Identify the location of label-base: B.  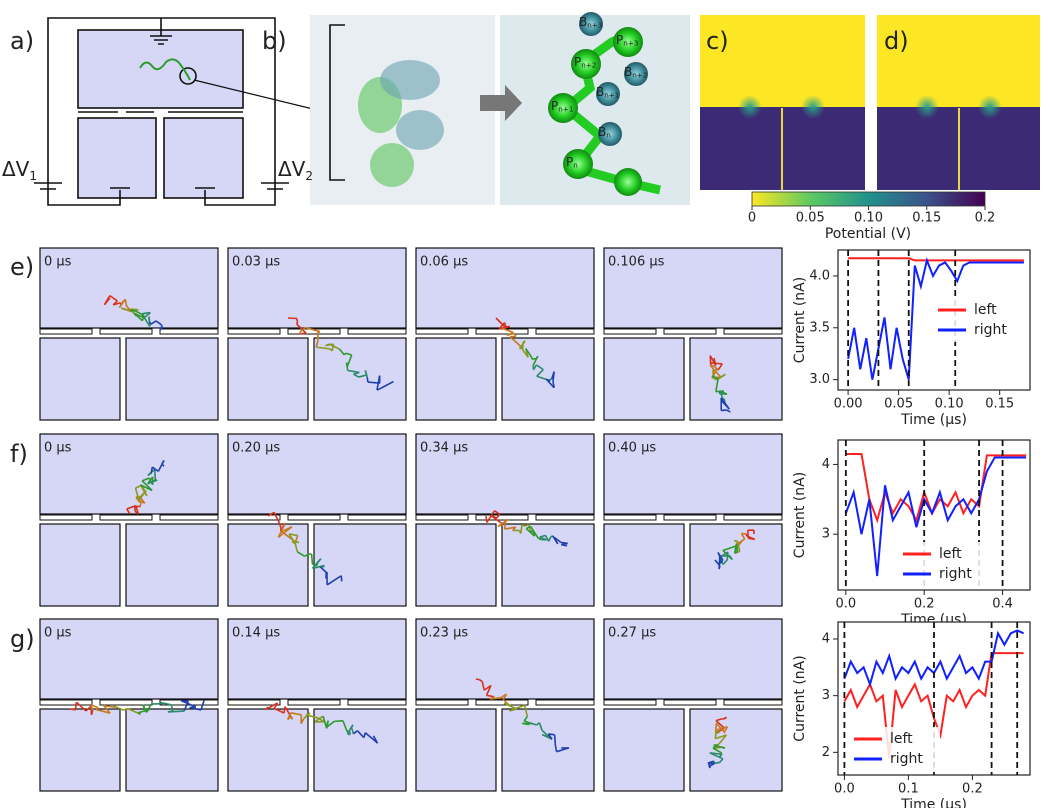
(628, 72).